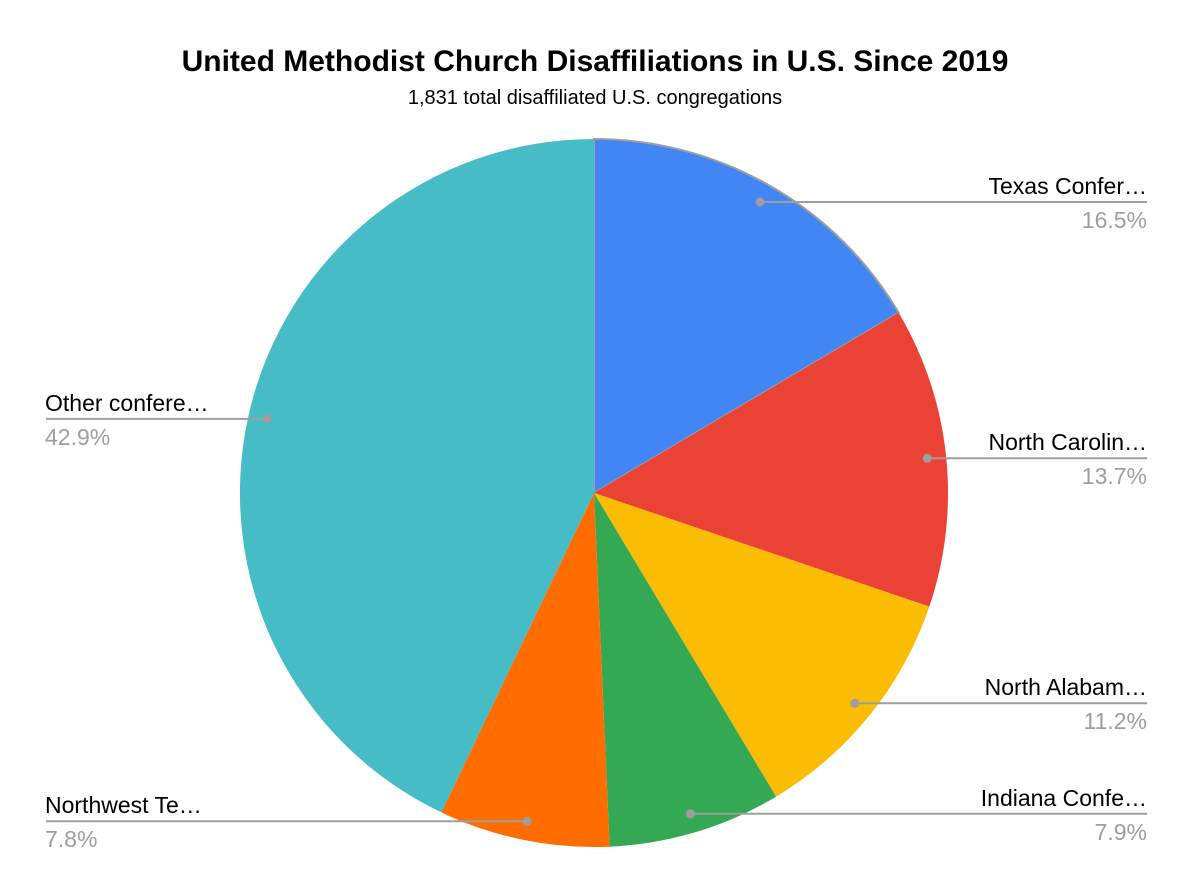 This screenshot has width=1190, height=892. I want to click on slice-percent: 7.8%, so click(71, 839).